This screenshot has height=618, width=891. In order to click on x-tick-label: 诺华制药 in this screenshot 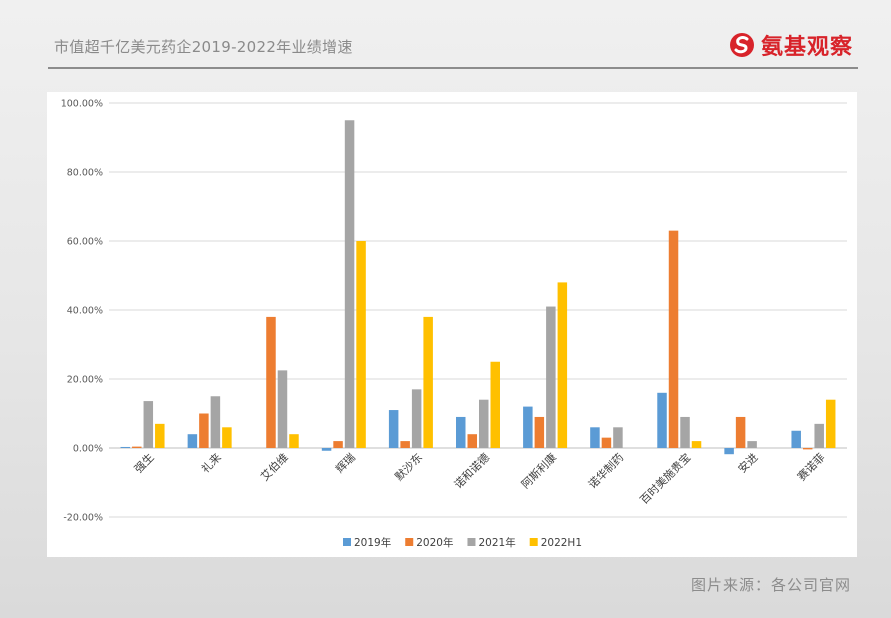, I will do `click(605, 470)`.